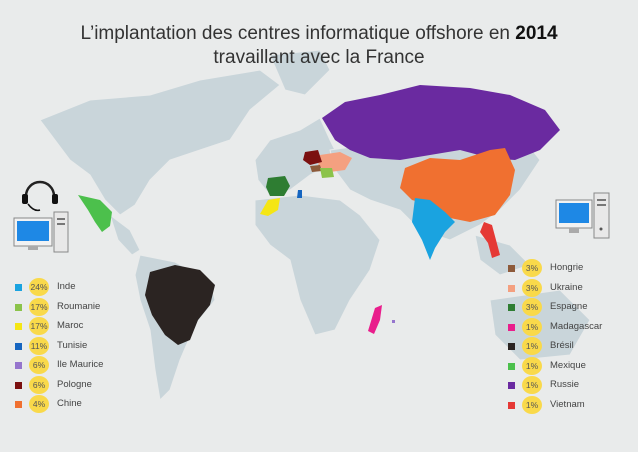  What do you see at coordinates (393, 321) in the screenshot?
I see `country-ile-maurice` at bounding box center [393, 321].